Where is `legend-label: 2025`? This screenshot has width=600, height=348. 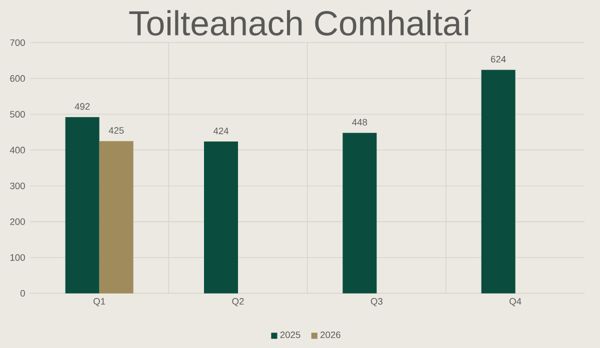
legend-label: 2025 is located at coordinates (290, 335).